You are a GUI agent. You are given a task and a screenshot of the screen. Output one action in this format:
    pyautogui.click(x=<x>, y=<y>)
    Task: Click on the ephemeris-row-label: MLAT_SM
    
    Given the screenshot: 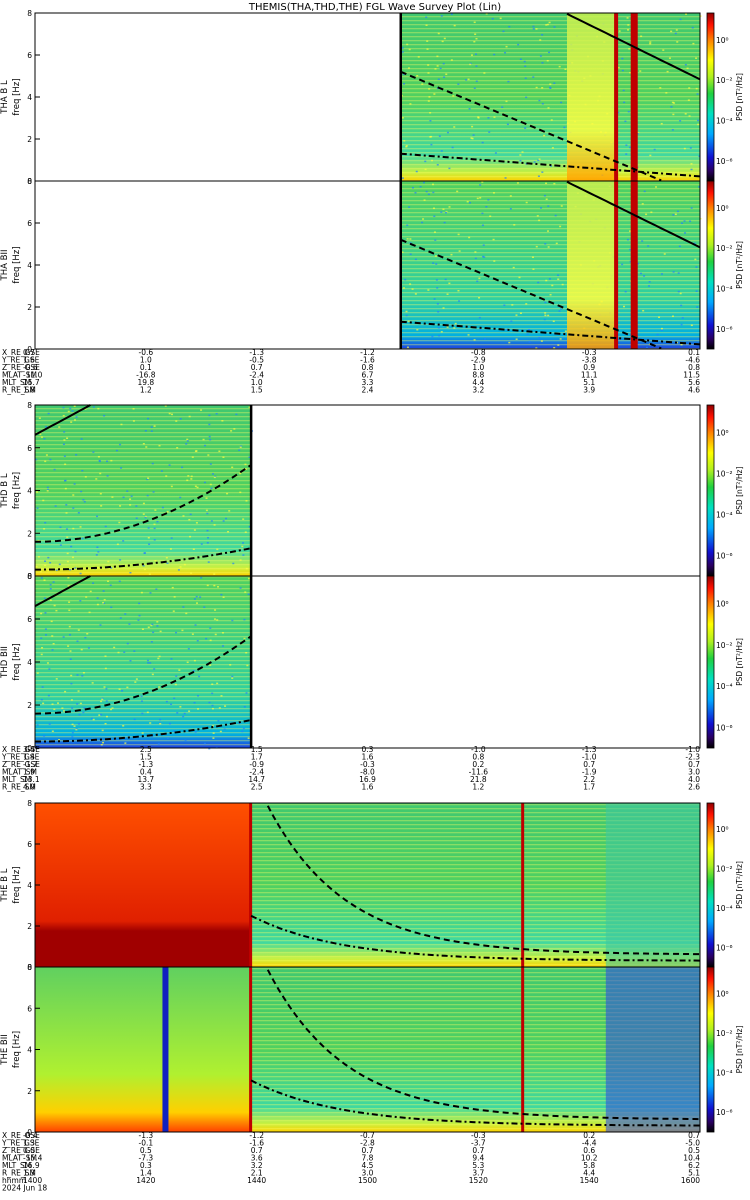 What is the action you would take?
    pyautogui.click(x=19, y=375)
    